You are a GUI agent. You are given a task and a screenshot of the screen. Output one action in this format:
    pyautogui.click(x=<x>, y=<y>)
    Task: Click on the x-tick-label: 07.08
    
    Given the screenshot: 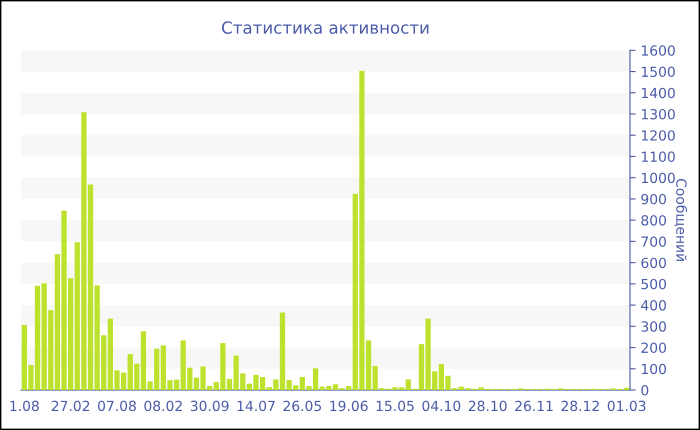 What is the action you would take?
    pyautogui.click(x=117, y=406)
    